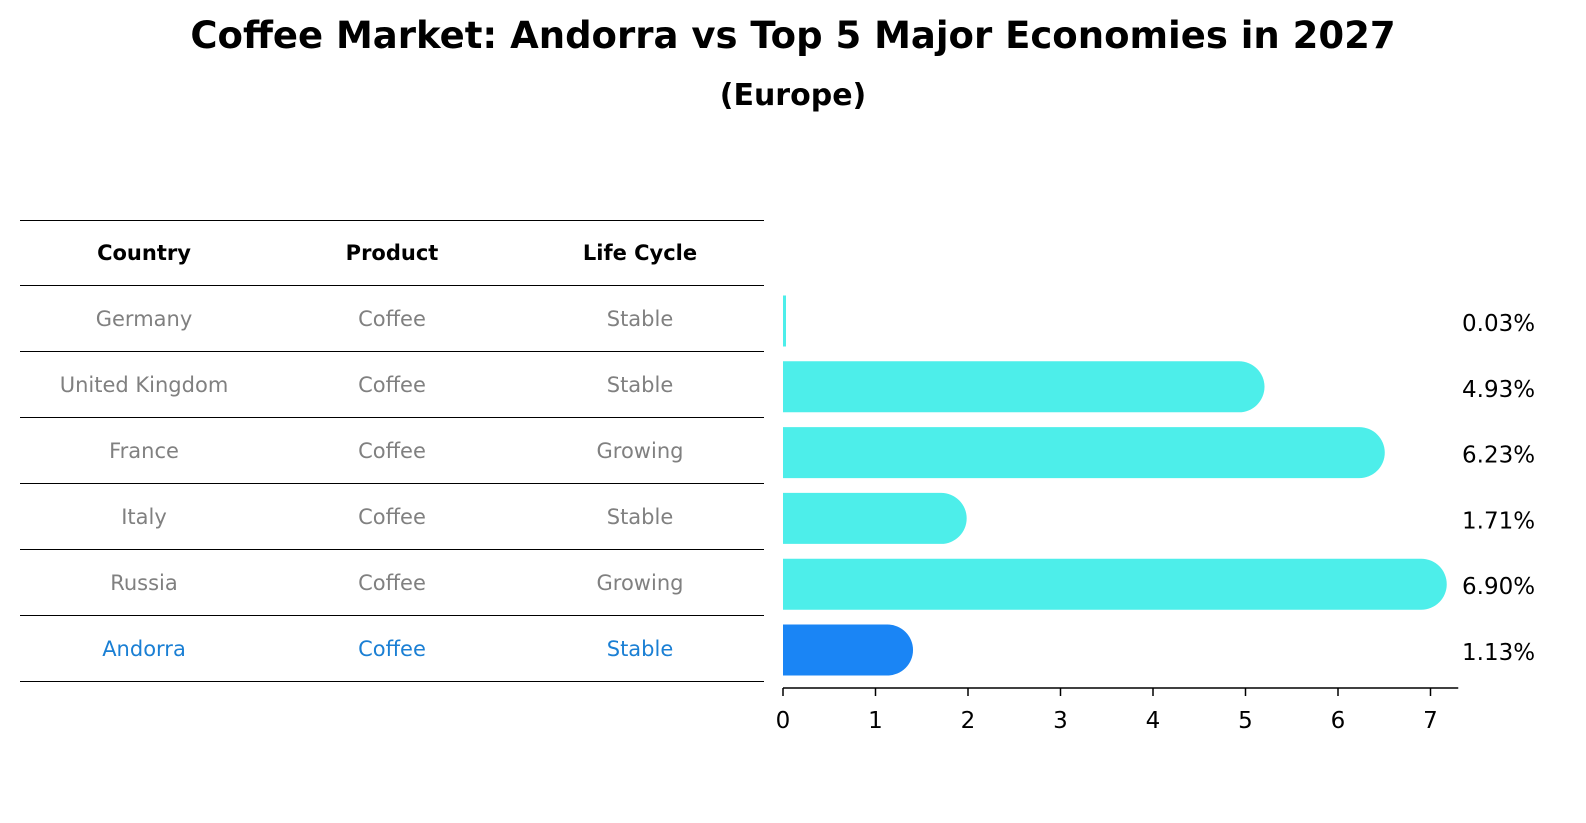 Image resolution: width=1586 pixels, height=823 pixels. Describe the element at coordinates (1115, 584) in the screenshot. I see `bar-russia` at that location.